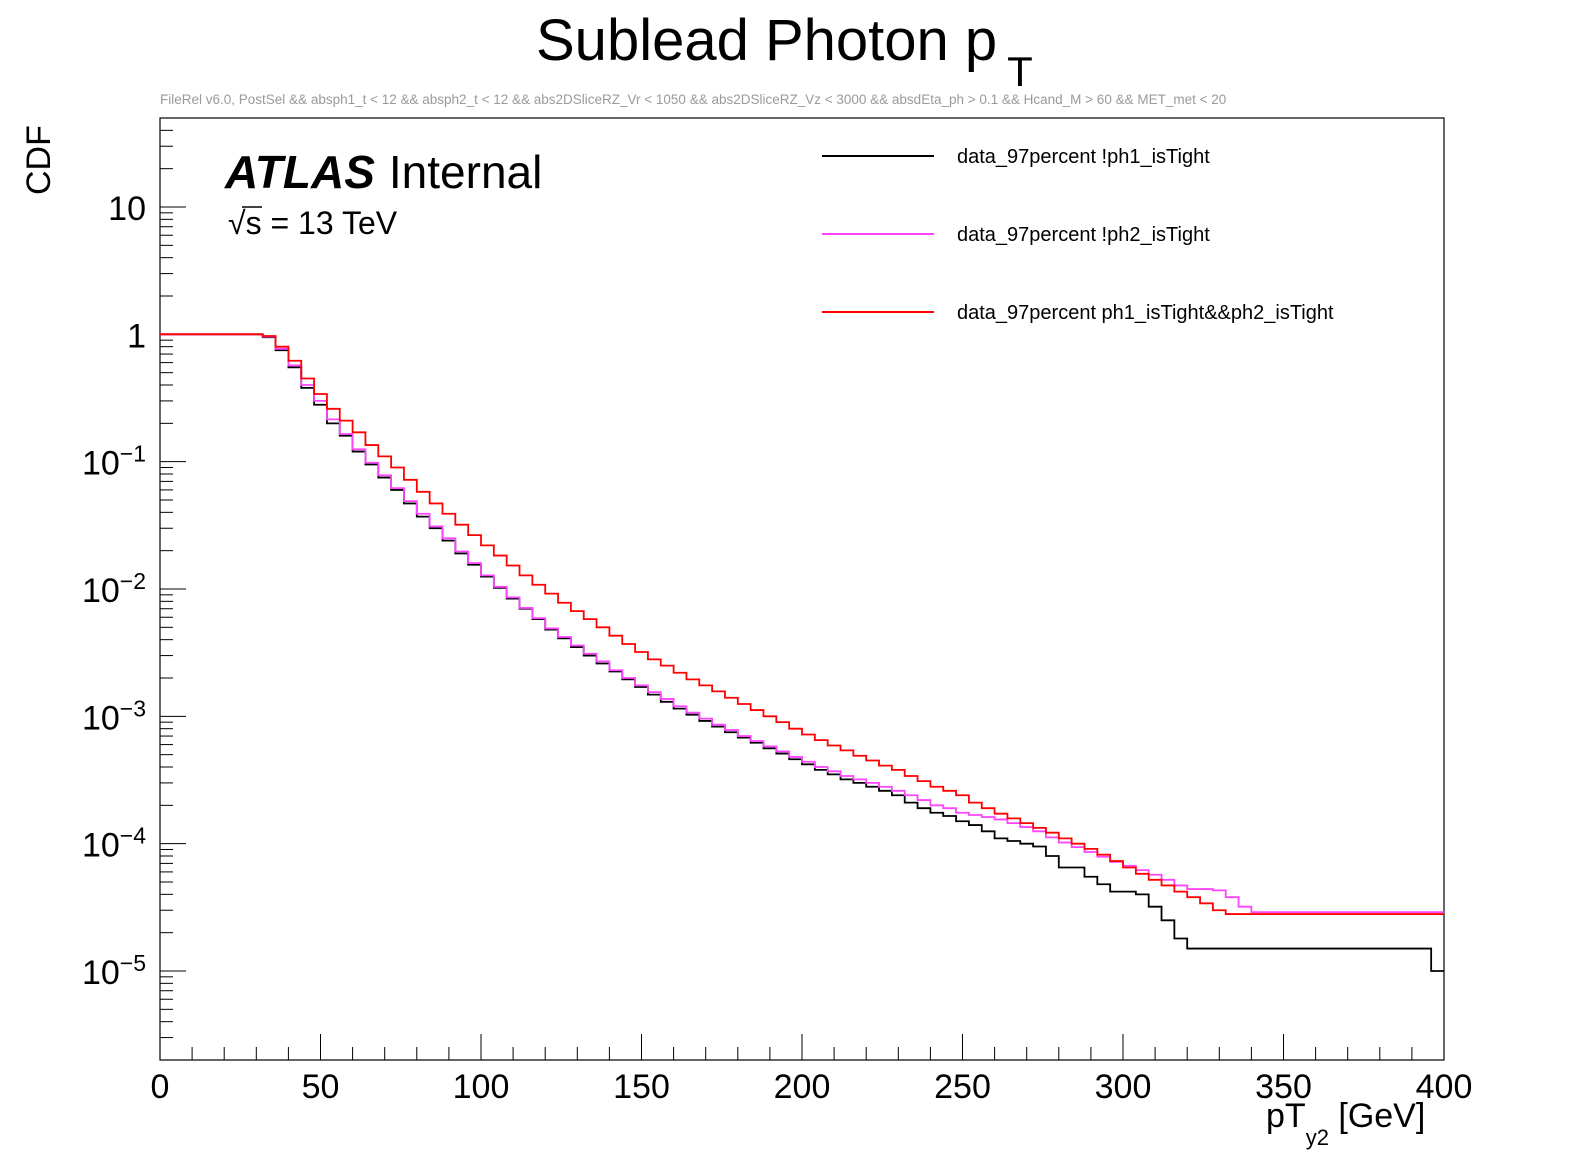 This screenshot has width=1596, height=1172. Describe the element at coordinates (962, 1087) in the screenshot. I see `x-tick-label: 250` at that location.